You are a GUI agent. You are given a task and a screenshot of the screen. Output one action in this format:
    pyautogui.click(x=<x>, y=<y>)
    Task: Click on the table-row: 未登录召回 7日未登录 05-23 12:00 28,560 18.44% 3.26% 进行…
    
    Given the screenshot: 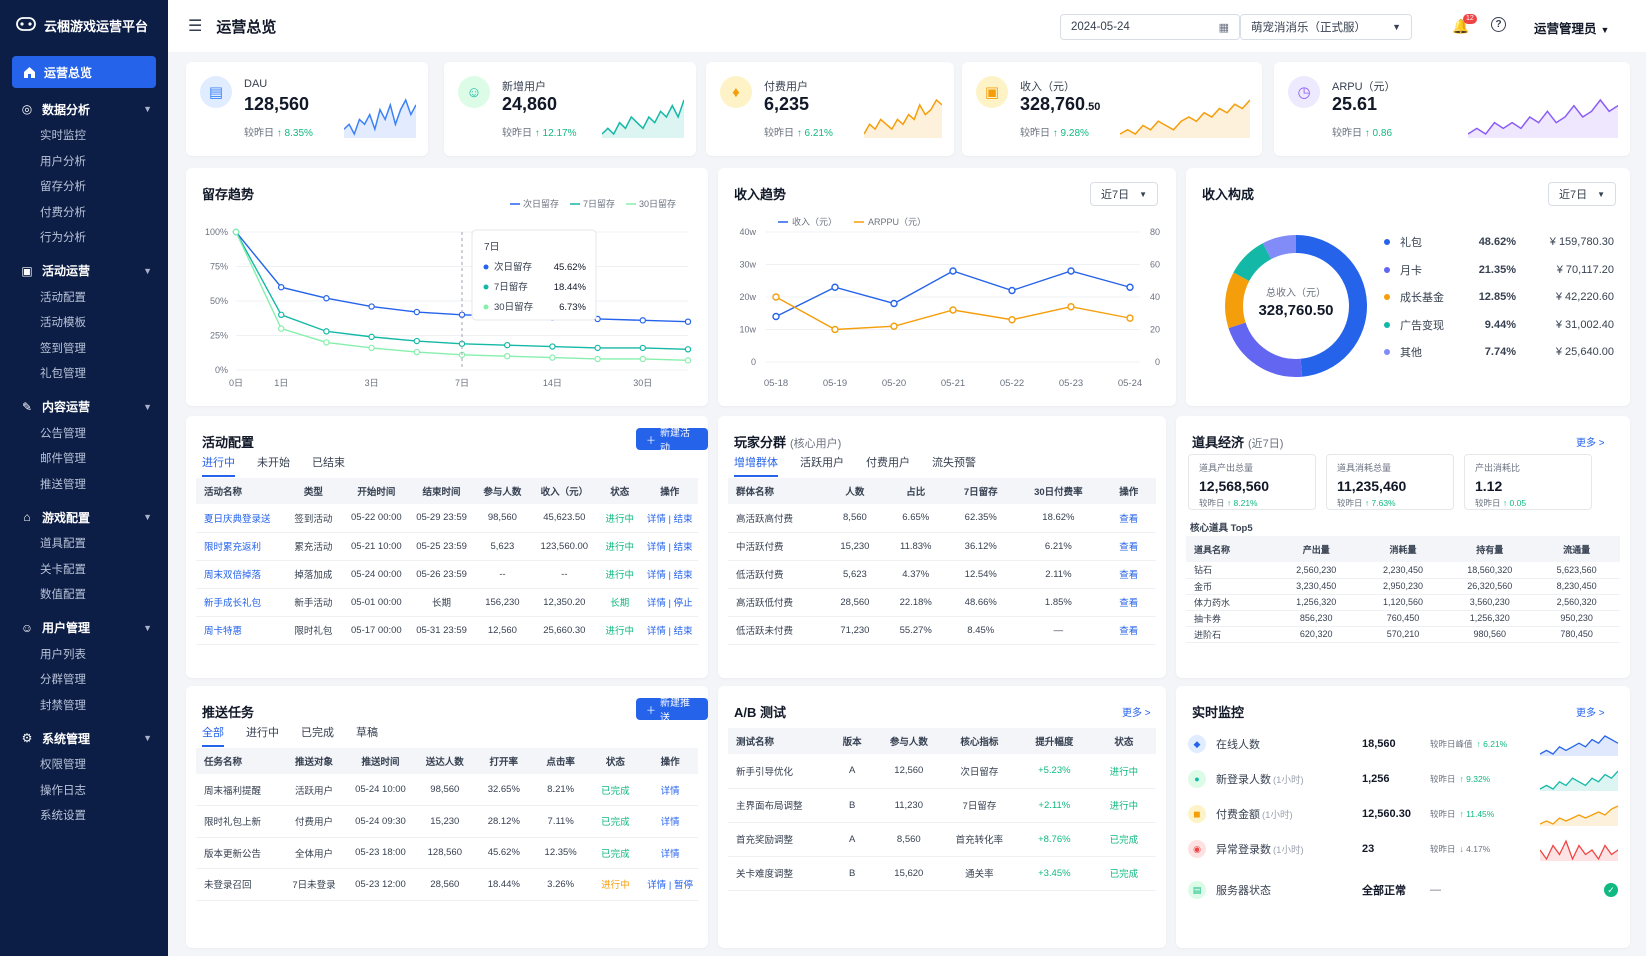 What is the action you would take?
    pyautogui.click(x=447, y=884)
    